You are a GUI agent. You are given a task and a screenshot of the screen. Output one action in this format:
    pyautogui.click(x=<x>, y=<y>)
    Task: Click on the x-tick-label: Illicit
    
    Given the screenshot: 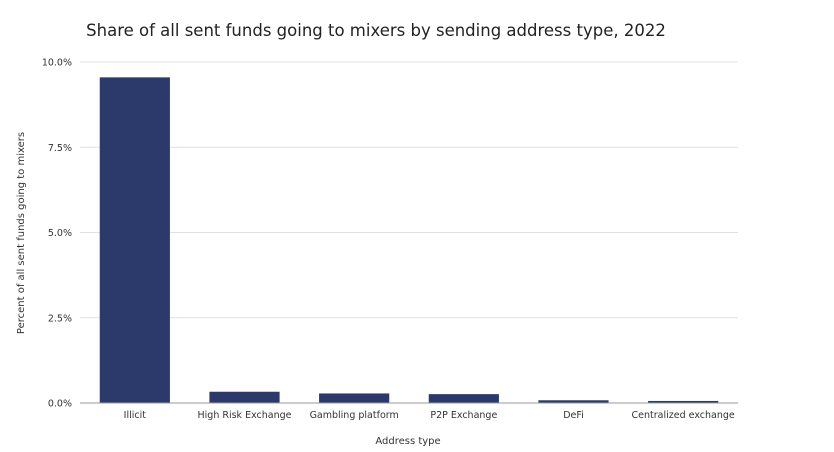 What is the action you would take?
    pyautogui.click(x=135, y=415)
    